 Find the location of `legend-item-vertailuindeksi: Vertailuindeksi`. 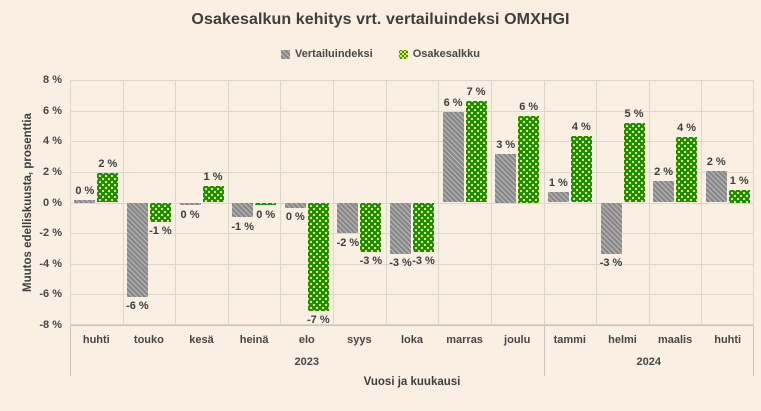

legend-item-vertailuindeksi: Vertailuindeksi is located at coordinates (327, 54).